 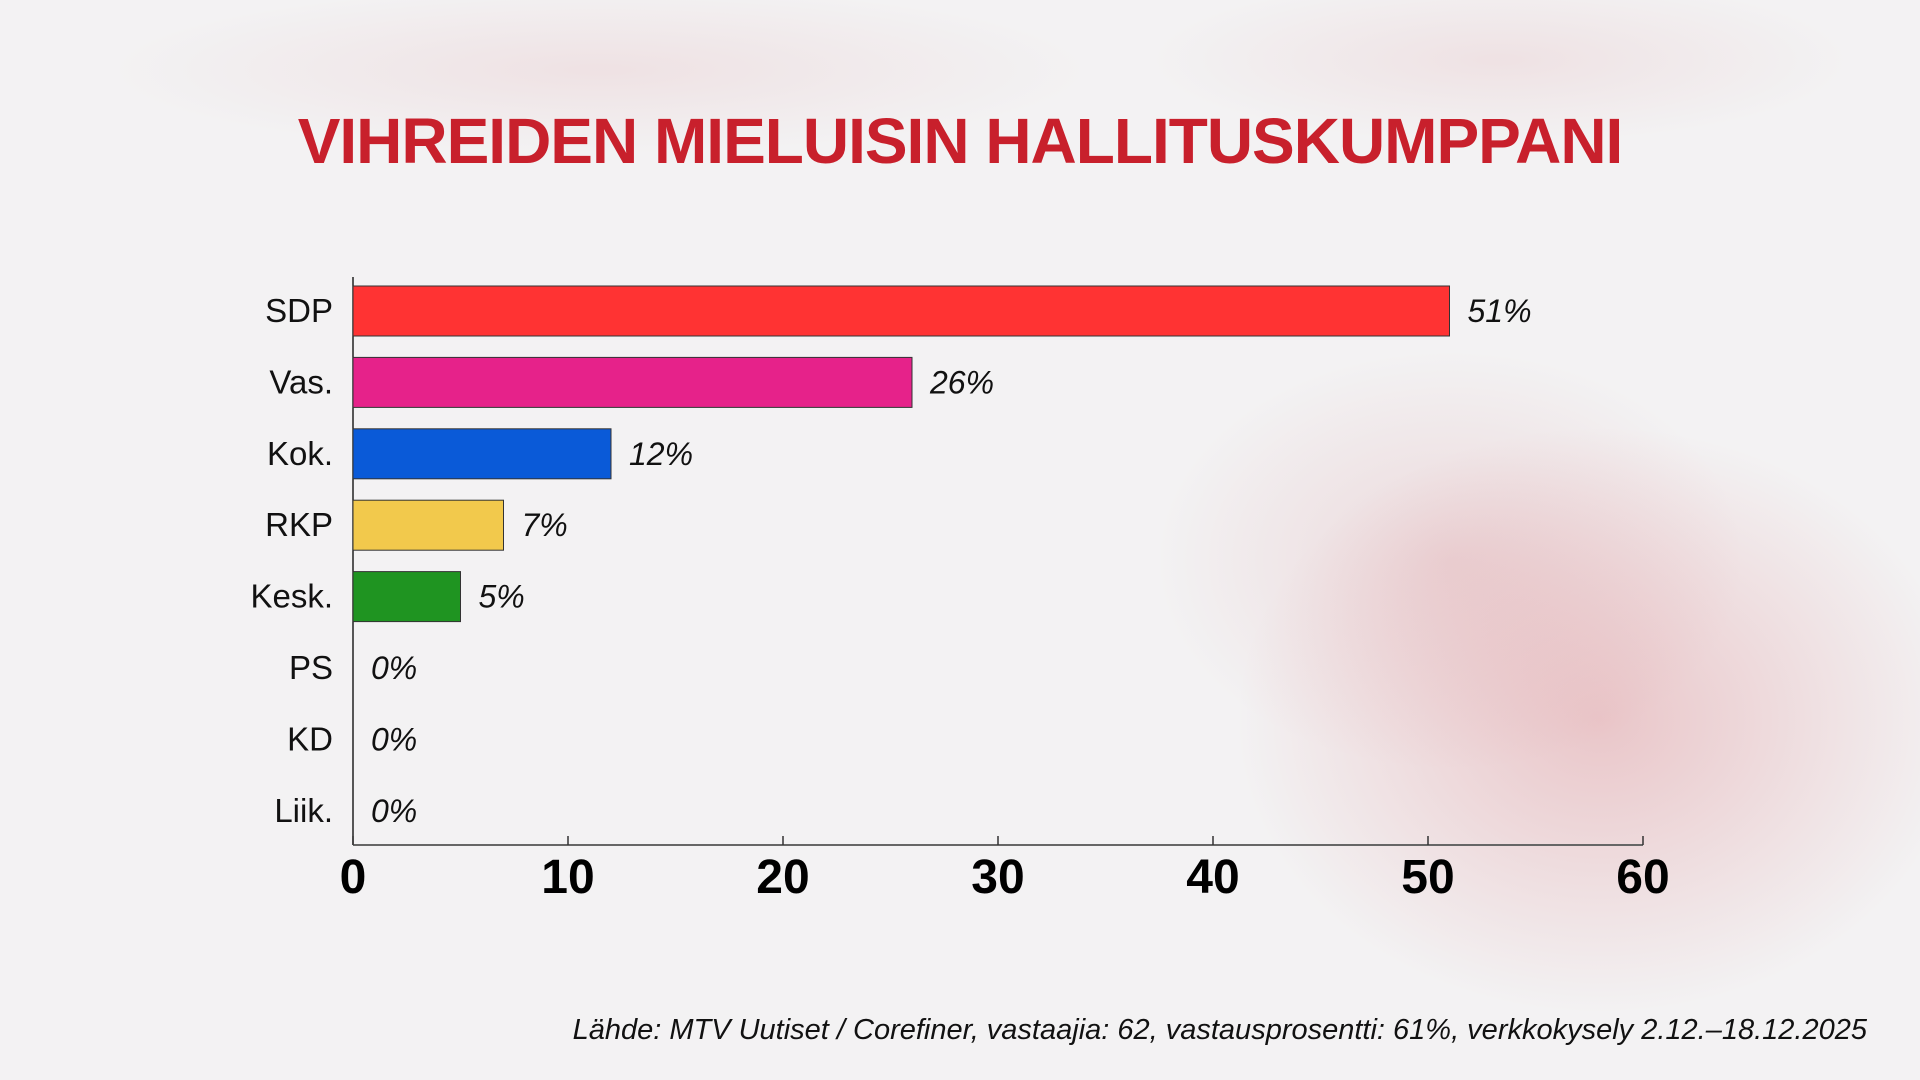 I want to click on category-label: Vas., so click(x=301, y=381).